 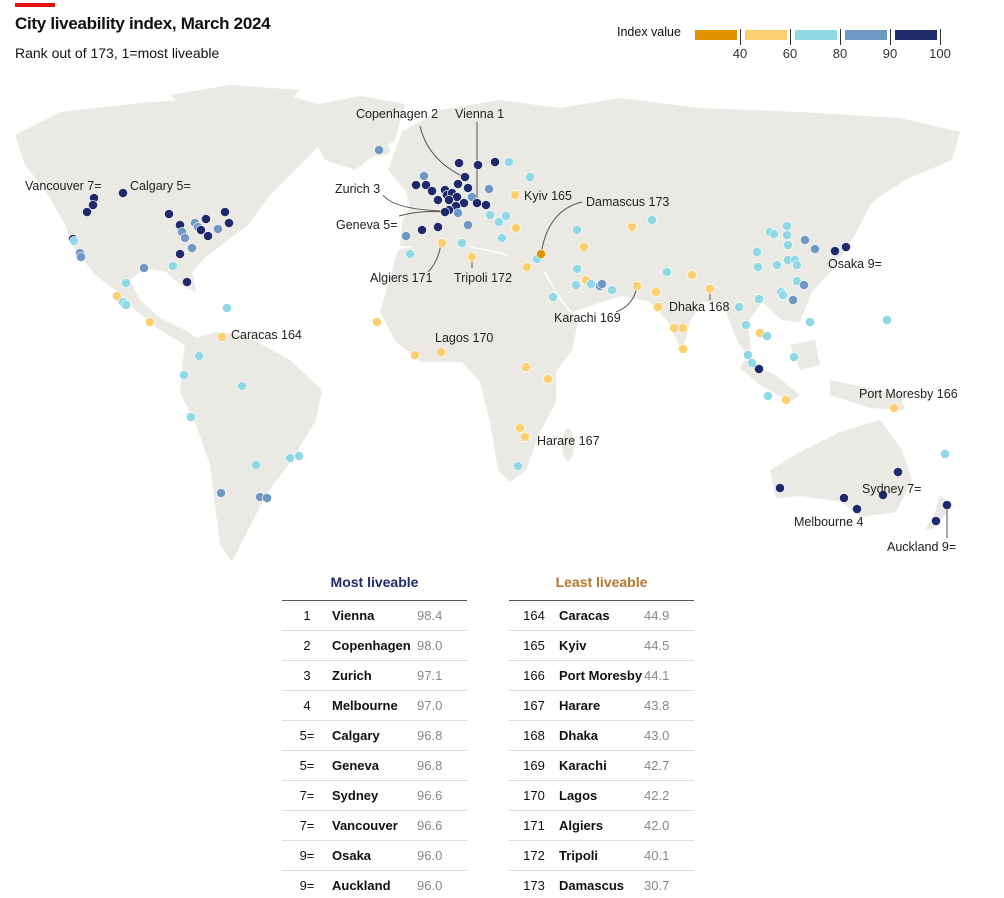 What do you see at coordinates (374, 826) in the screenshot?
I see `table-row: 7= Vancouver 96.6` at bounding box center [374, 826].